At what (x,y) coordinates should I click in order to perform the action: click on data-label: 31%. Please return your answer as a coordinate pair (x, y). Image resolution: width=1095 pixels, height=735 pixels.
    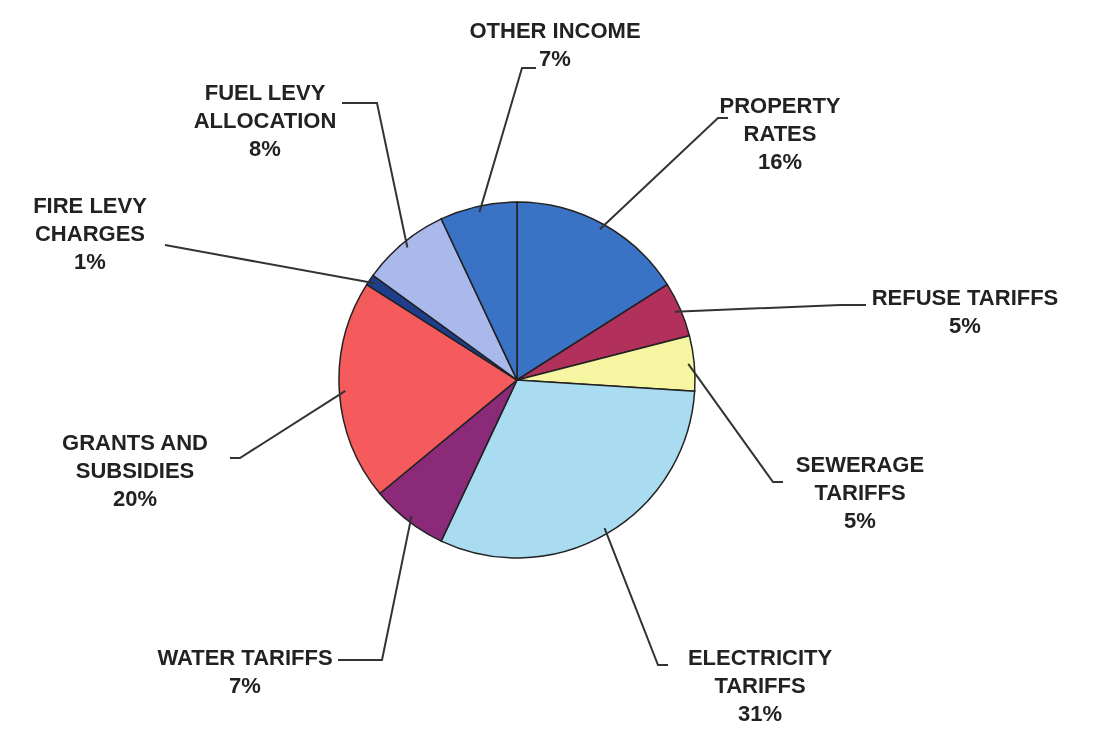
    Looking at the image, I should click on (760, 713).